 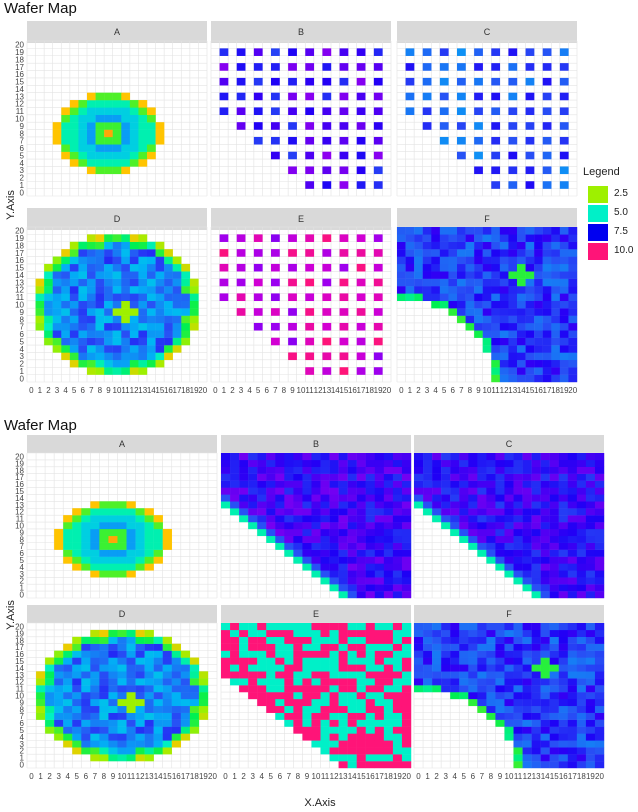 I want to click on facet-strip-C, so click(x=487, y=32).